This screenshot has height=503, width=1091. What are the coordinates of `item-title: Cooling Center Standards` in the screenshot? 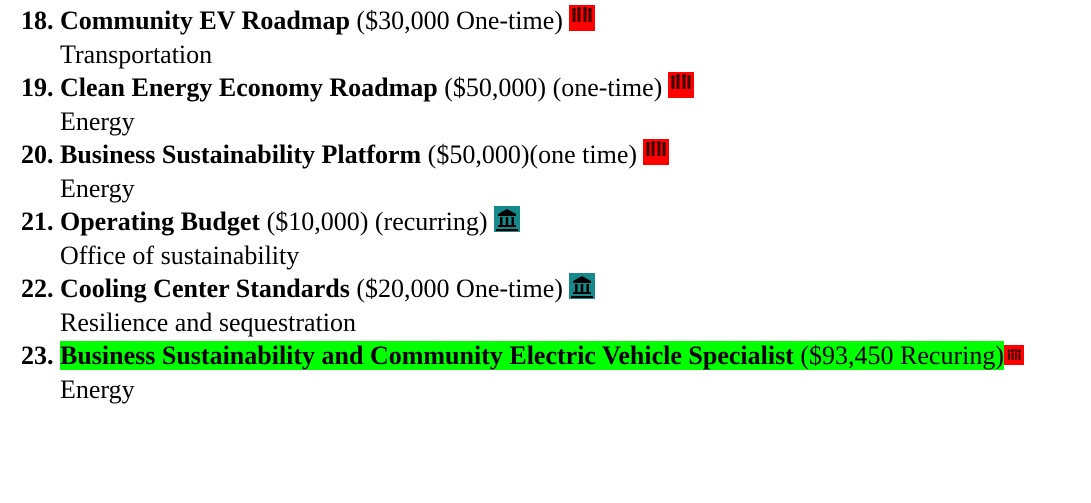 It's located at (205, 288).